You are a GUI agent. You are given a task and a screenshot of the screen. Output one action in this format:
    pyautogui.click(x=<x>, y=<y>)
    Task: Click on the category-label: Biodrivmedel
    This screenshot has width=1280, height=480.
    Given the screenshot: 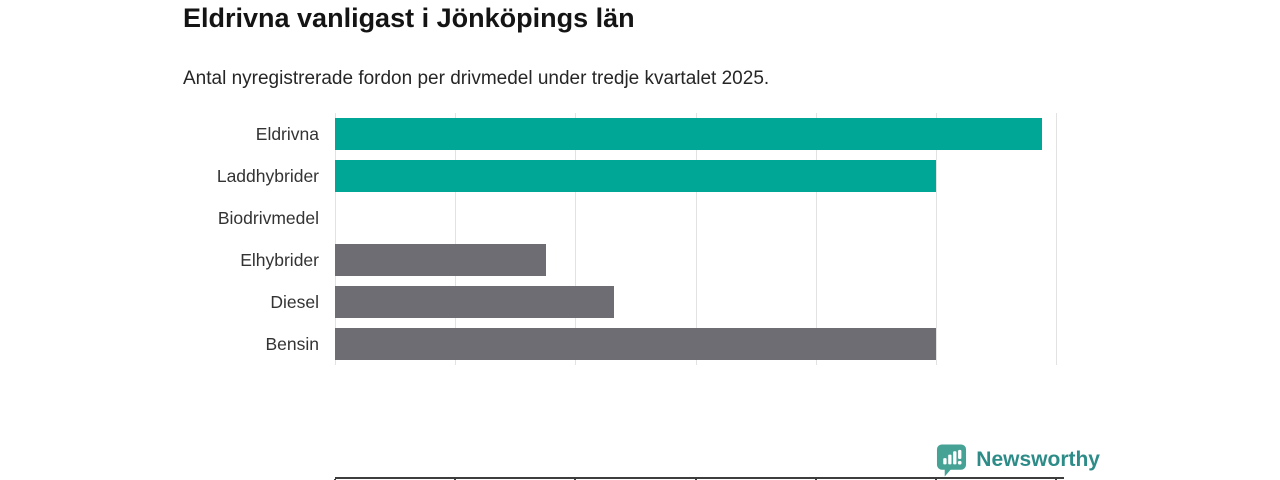 What is the action you would take?
    pyautogui.click(x=268, y=217)
    